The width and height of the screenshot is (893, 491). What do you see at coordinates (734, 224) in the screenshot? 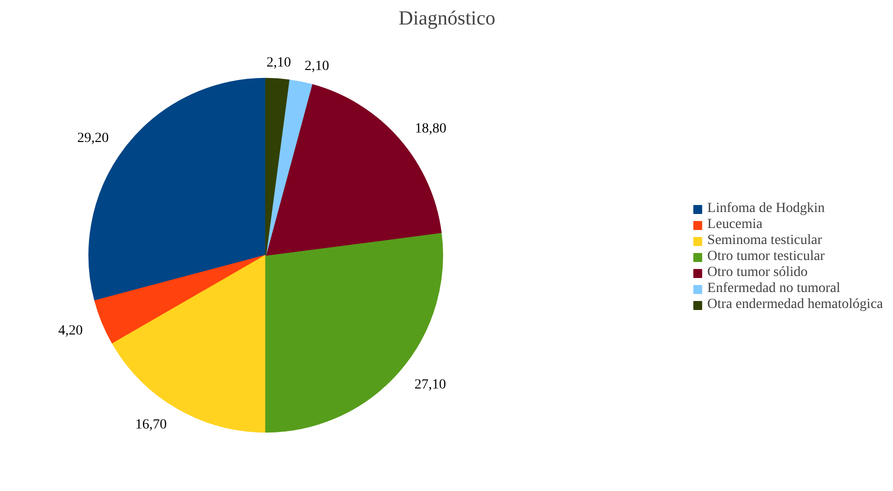
I see `legend-label: Leucemia` at bounding box center [734, 224].